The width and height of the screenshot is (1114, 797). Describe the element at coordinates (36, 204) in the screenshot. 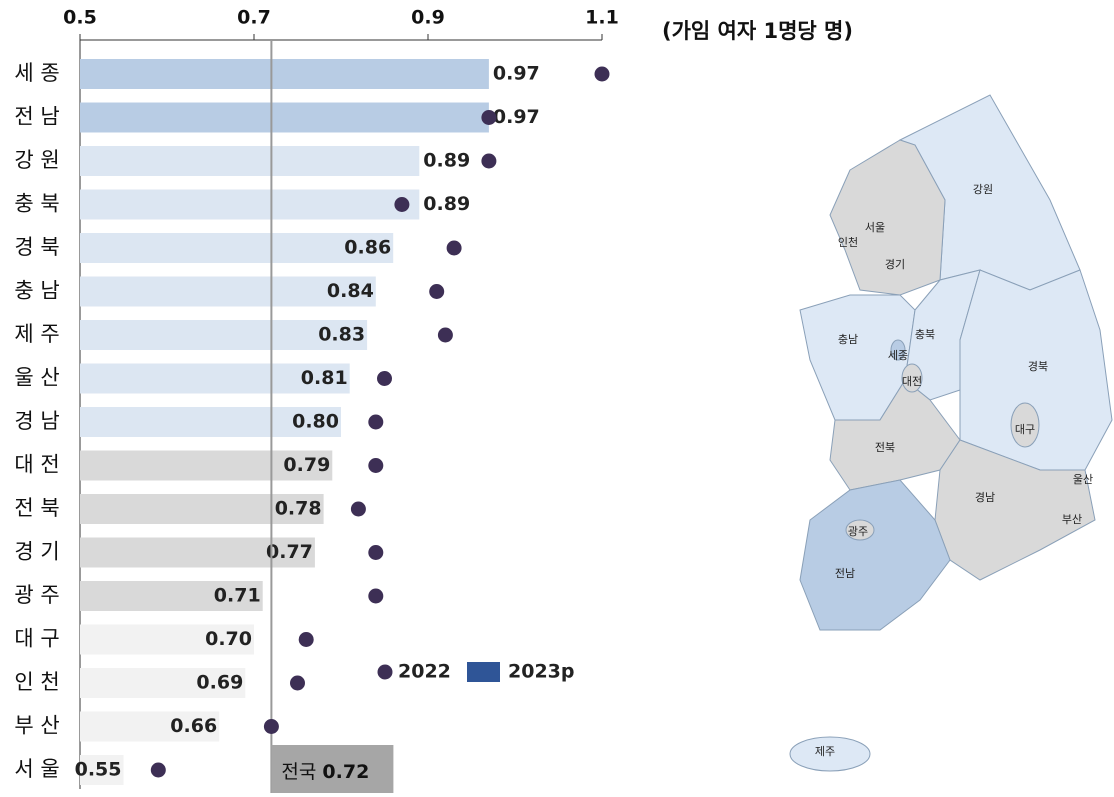

I see `category-label: 충 북` at that location.